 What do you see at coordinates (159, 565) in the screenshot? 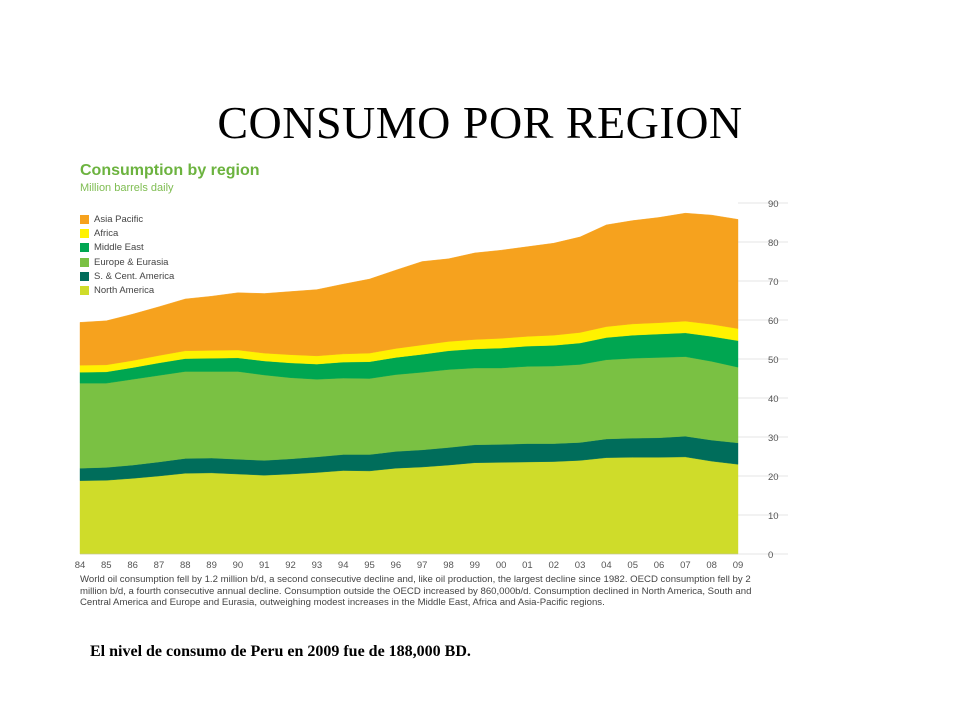
I see `x-tick-label: 87` at bounding box center [159, 565].